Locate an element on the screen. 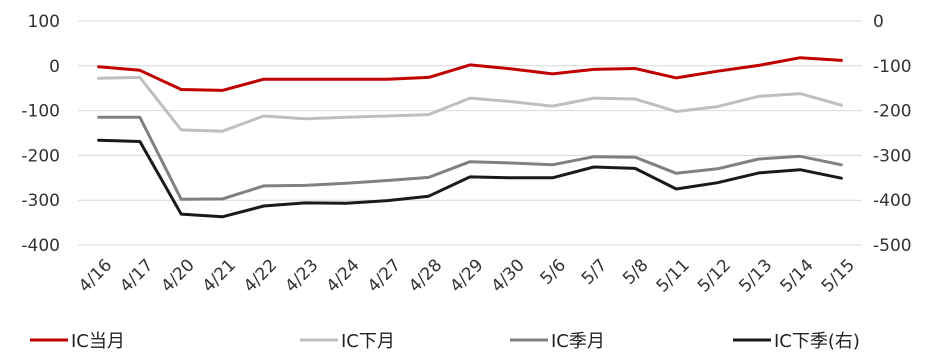 The image size is (937, 353). x-axis-tick-label: 5/11 is located at coordinates (673, 275).